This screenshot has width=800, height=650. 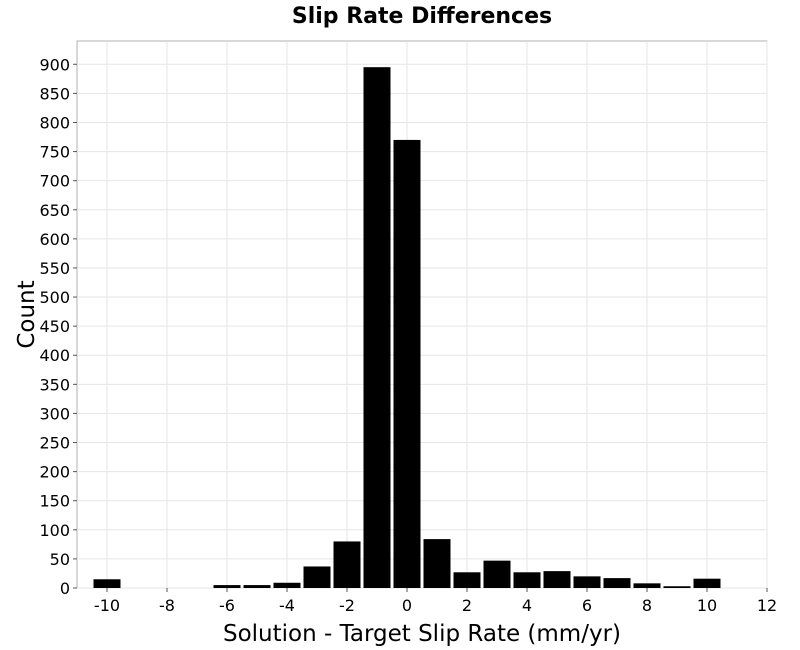 I want to click on y-tick-label: 0, so click(x=65, y=588).